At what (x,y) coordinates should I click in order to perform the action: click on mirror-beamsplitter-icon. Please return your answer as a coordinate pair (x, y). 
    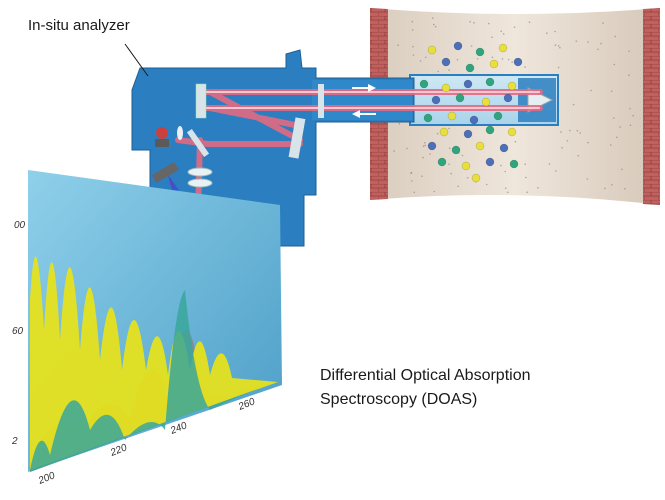
    Looking at the image, I should click on (321, 101).